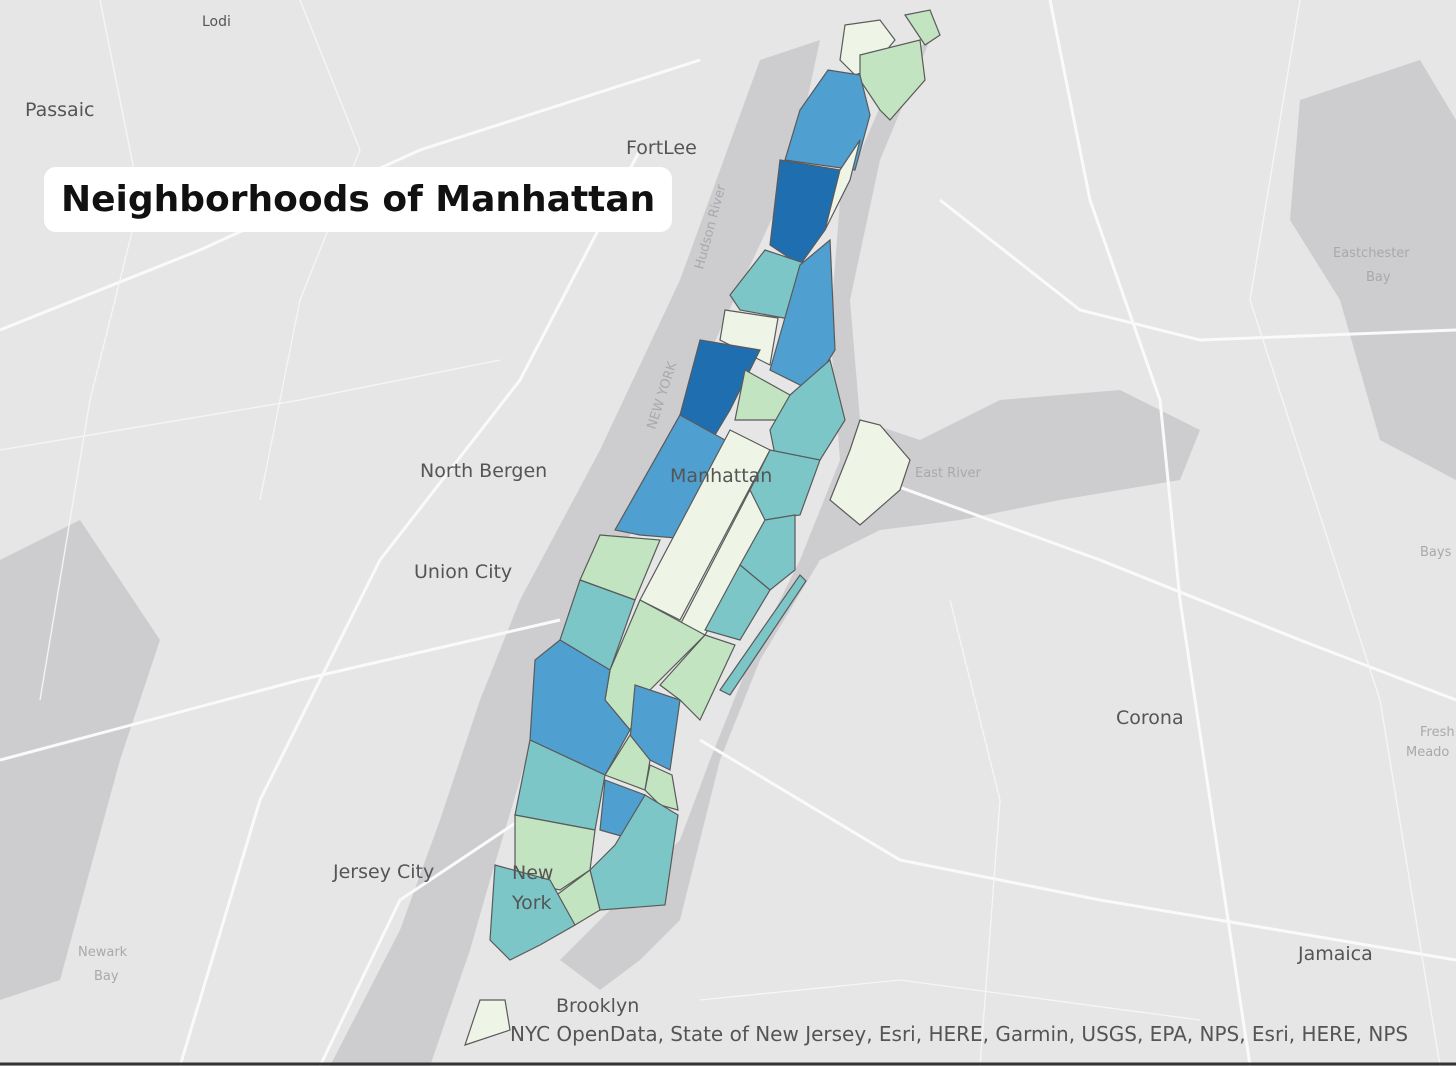  What do you see at coordinates (721, 476) in the screenshot?
I see `place-label: Manhattan` at bounding box center [721, 476].